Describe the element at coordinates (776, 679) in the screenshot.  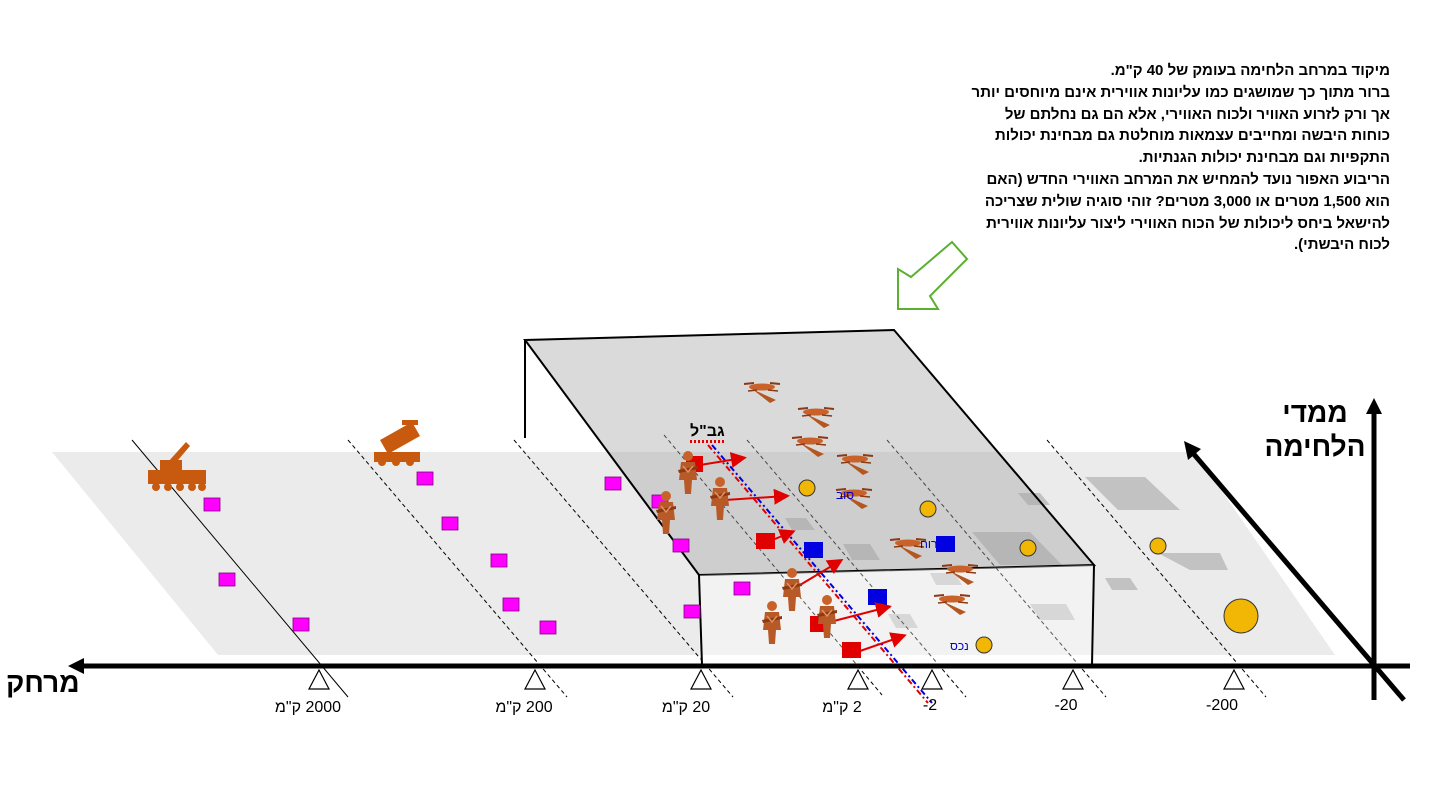
I see `tick-markers` at that location.